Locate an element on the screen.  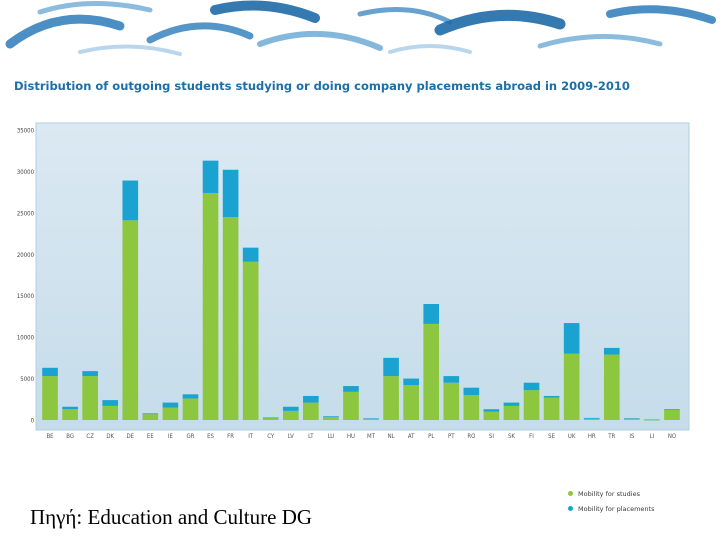
legend-swatch-studies is located at coordinates (570, 493).